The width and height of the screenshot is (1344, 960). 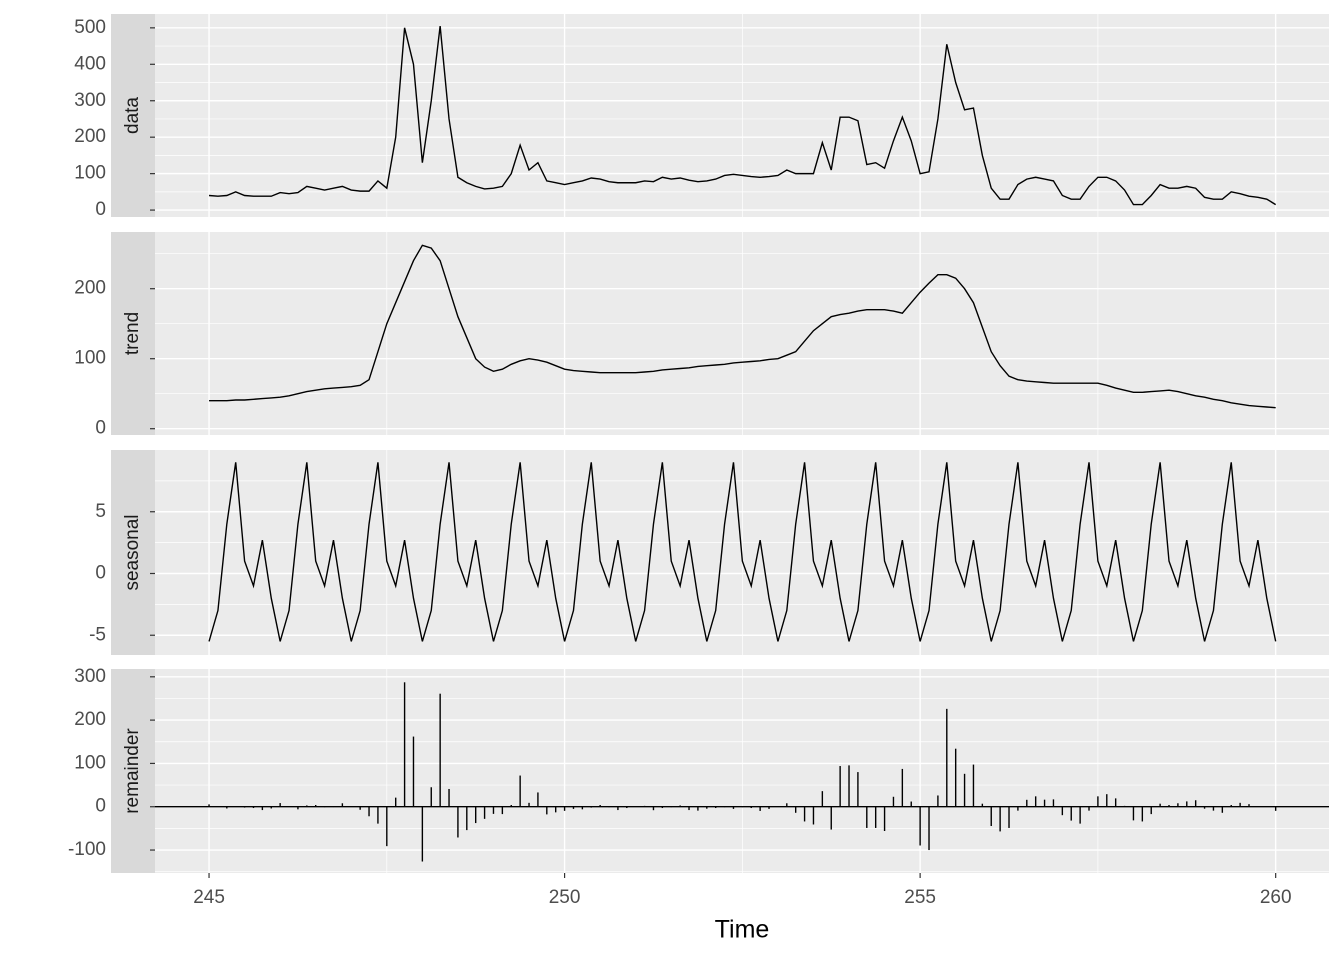 What do you see at coordinates (100, 511) in the screenshot?
I see `y-tick-label: 5` at bounding box center [100, 511].